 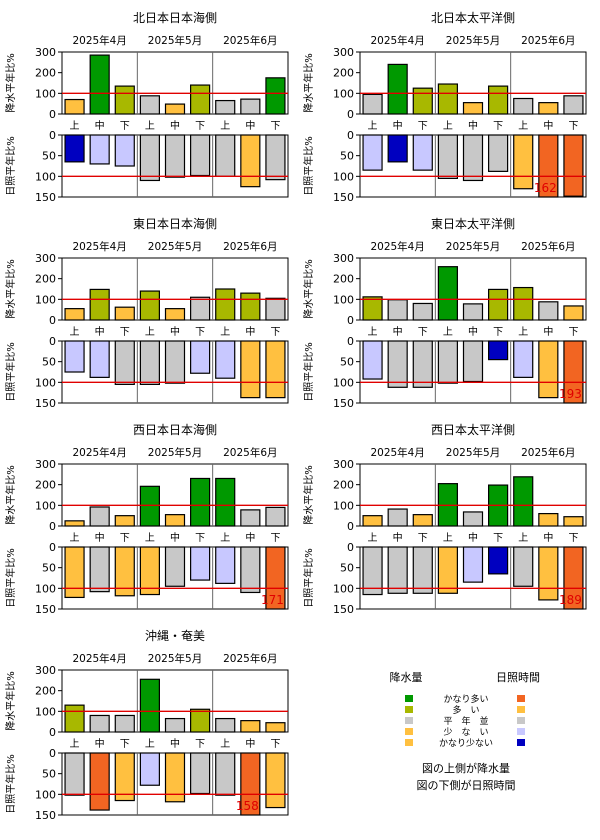 I want to click on legend-precip-swatch, so click(x=409, y=709).